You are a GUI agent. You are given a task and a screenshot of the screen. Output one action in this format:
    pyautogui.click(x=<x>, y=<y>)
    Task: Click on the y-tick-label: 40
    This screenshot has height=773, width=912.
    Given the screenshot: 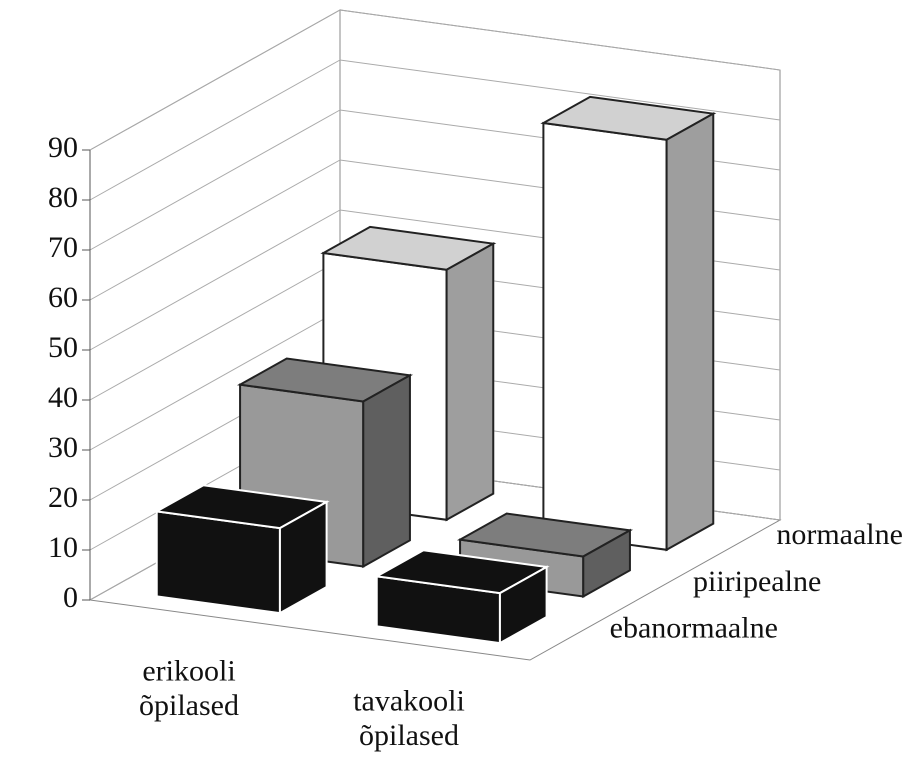 What is the action you would take?
    pyautogui.click(x=63, y=397)
    